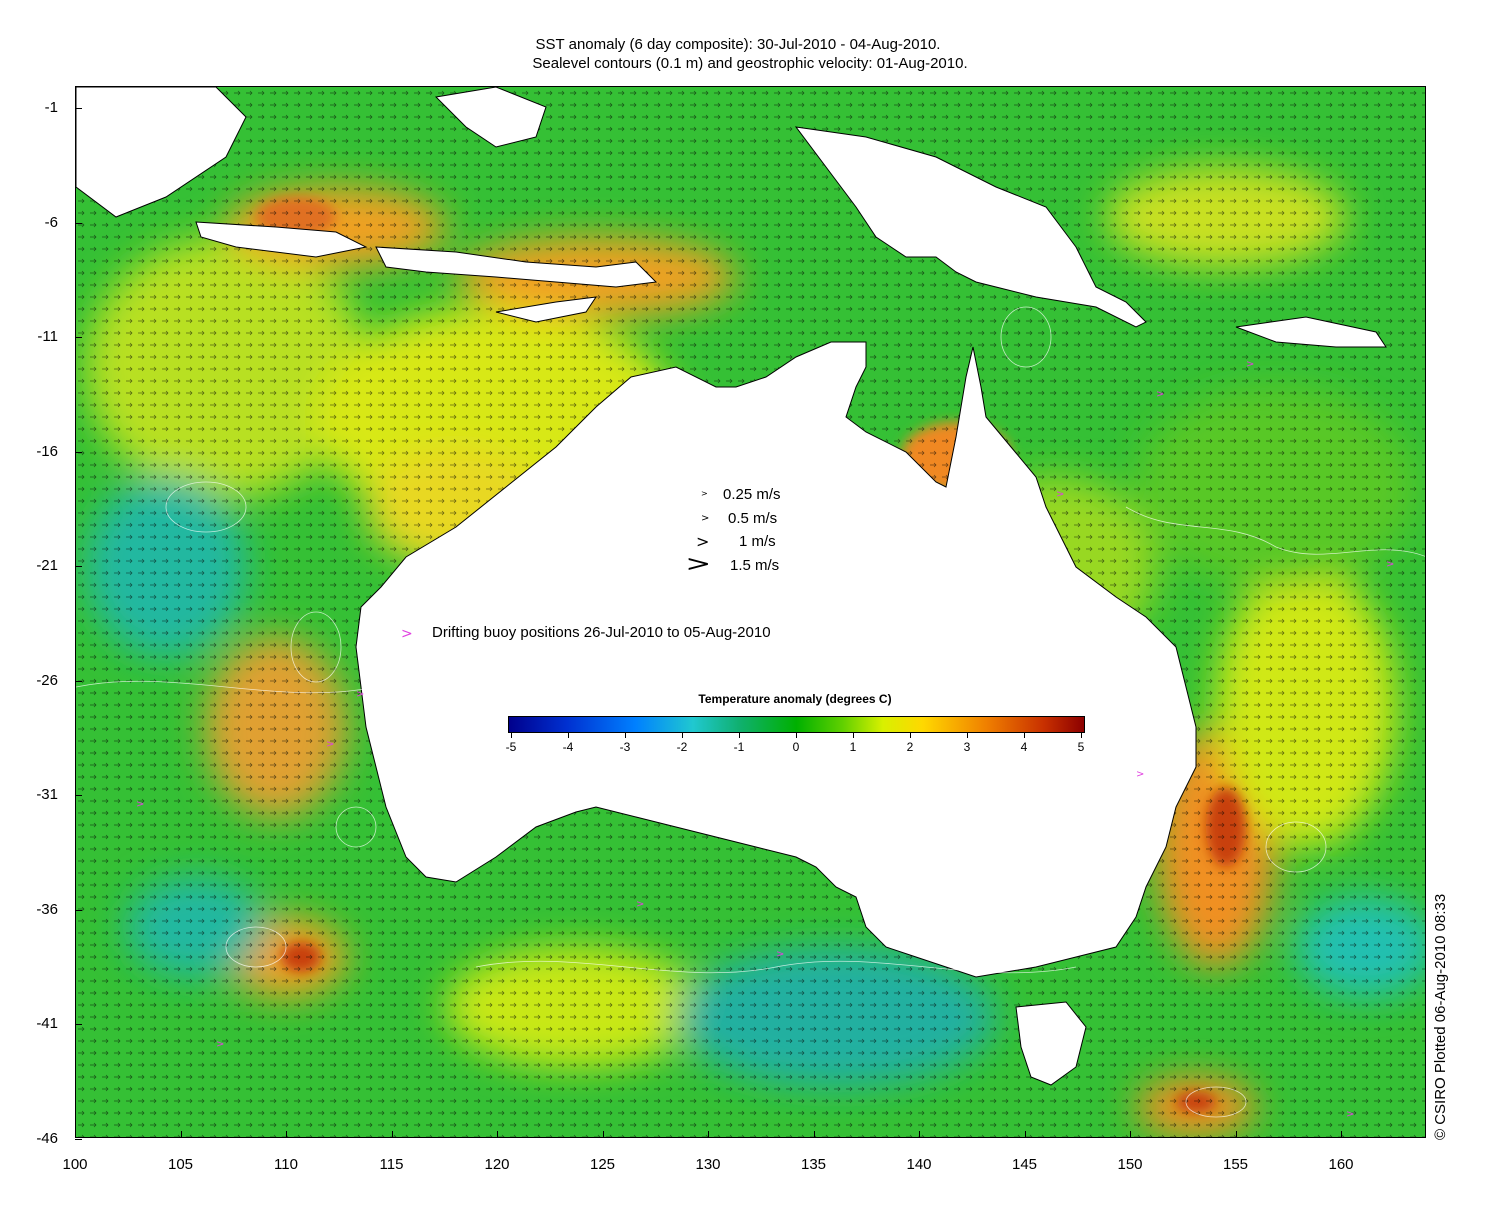 The height and width of the screenshot is (1225, 1500). I want to click on y-tick-label: -31, so click(47, 794).